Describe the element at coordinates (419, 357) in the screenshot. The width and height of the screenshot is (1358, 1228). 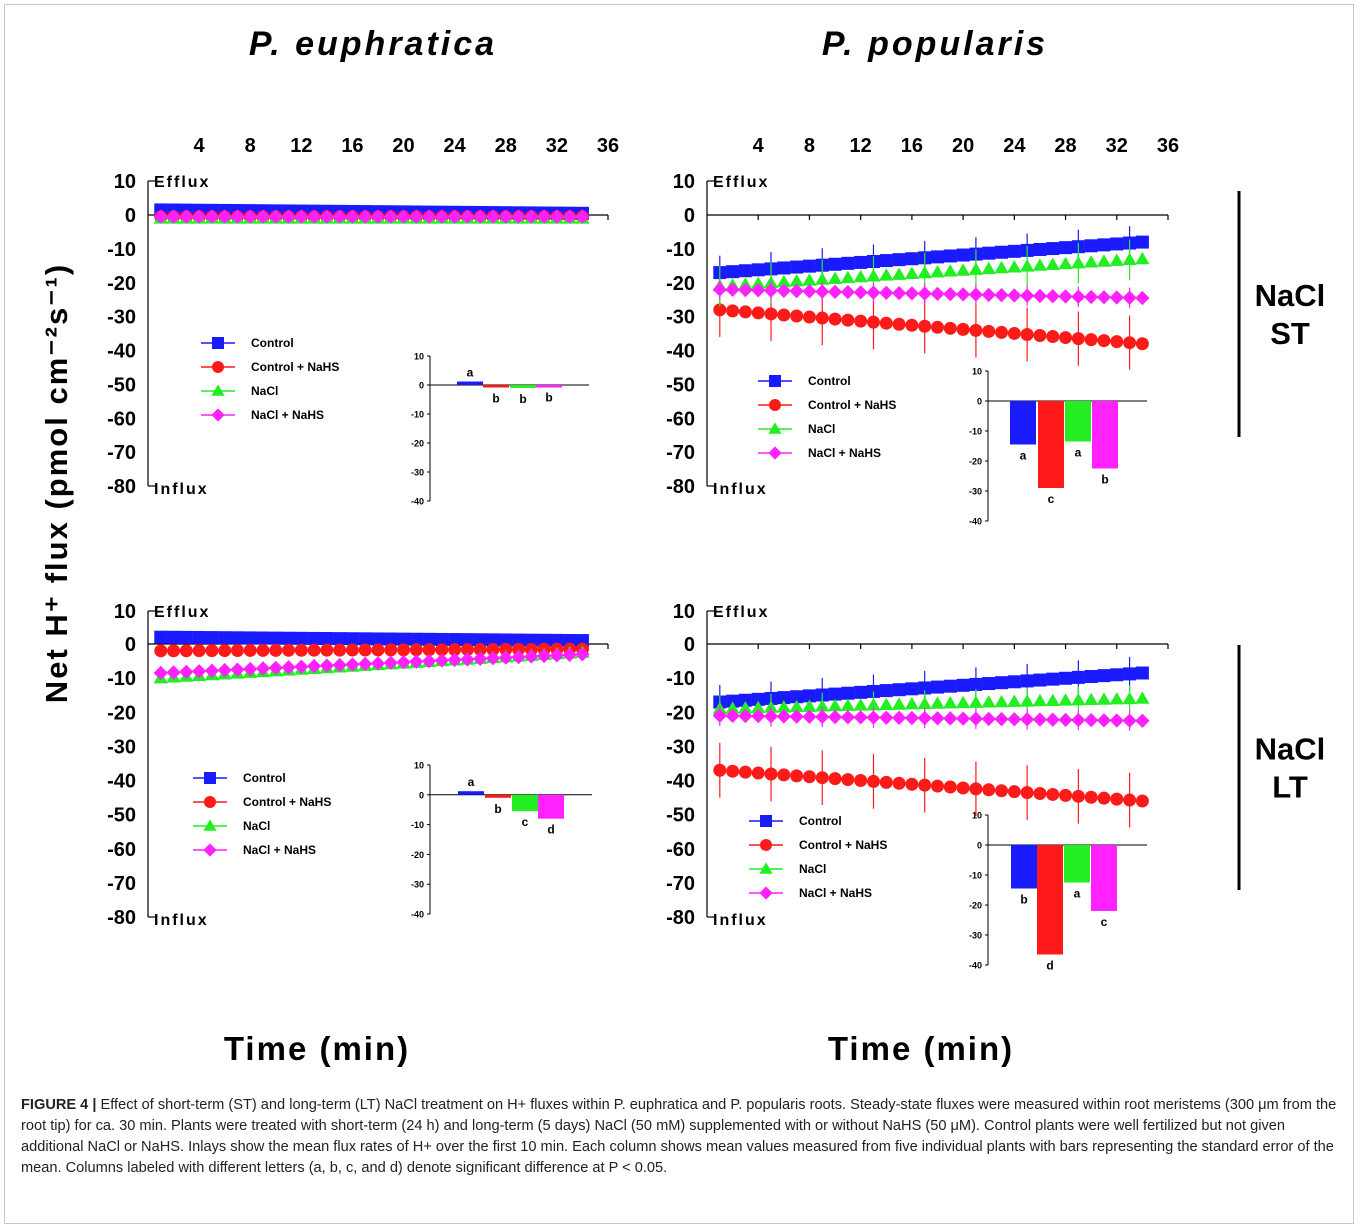
I see `inset-y-tick-label: 10` at that location.